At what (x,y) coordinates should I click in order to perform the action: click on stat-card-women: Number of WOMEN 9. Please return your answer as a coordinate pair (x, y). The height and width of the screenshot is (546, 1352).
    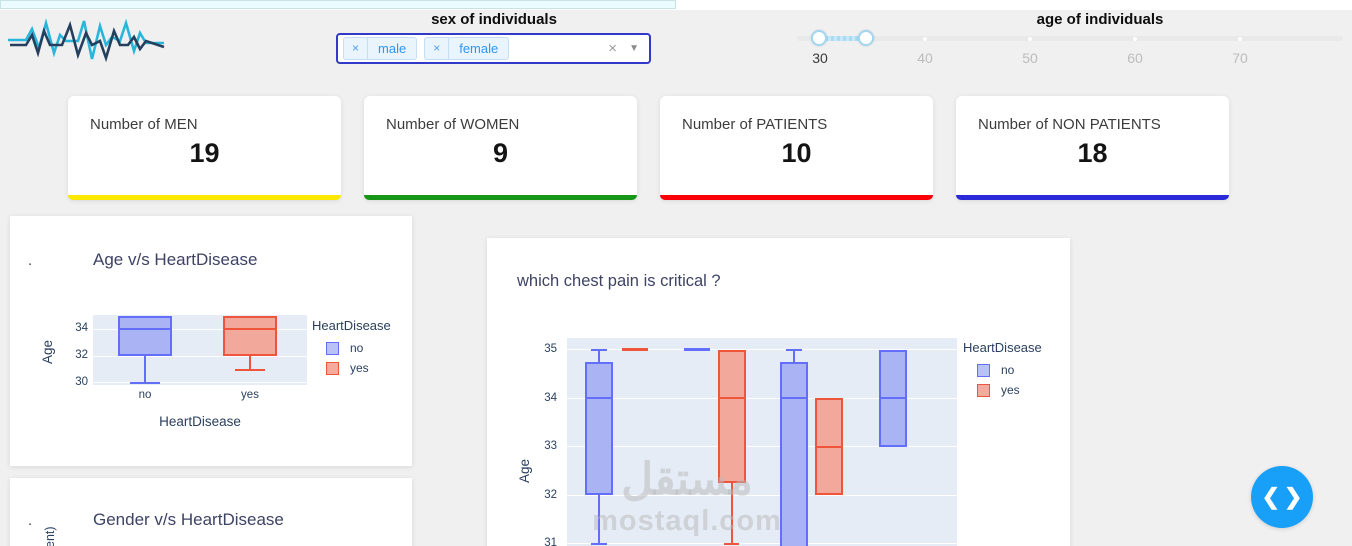
    Looking at the image, I should click on (500, 148).